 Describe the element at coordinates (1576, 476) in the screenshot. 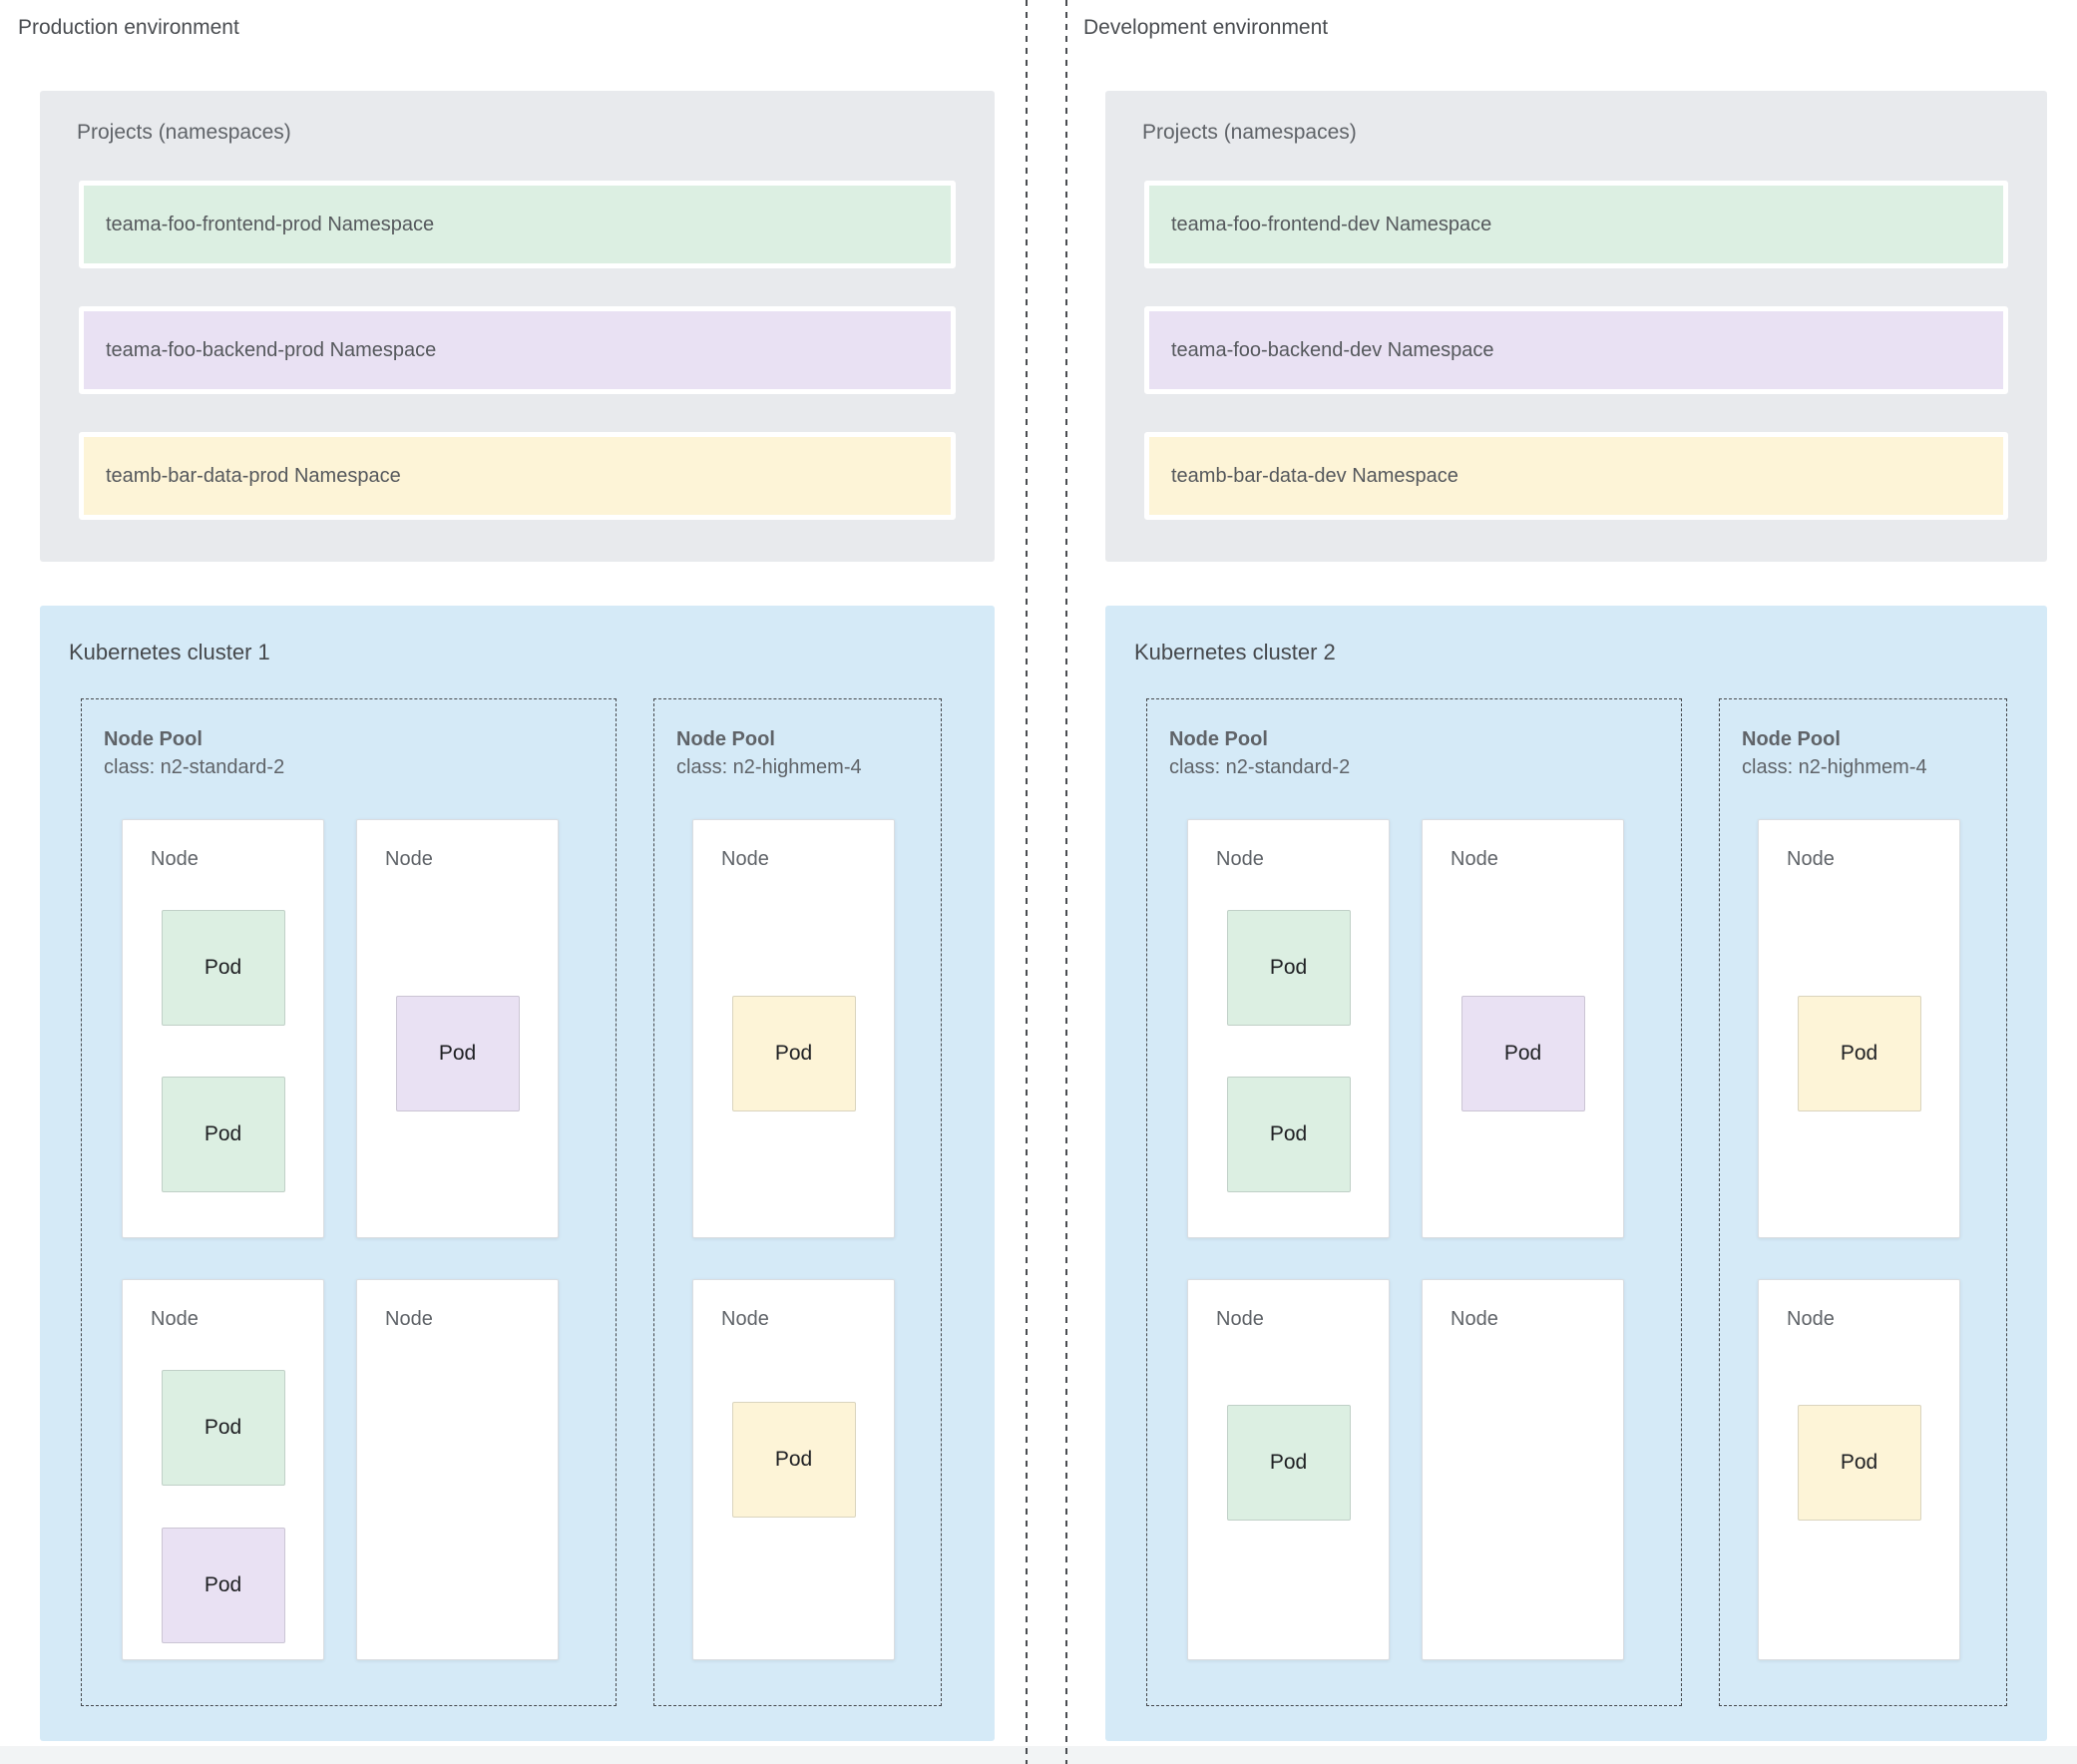

I see `namespace-row: teamb-bar-data-dev Namespace` at that location.